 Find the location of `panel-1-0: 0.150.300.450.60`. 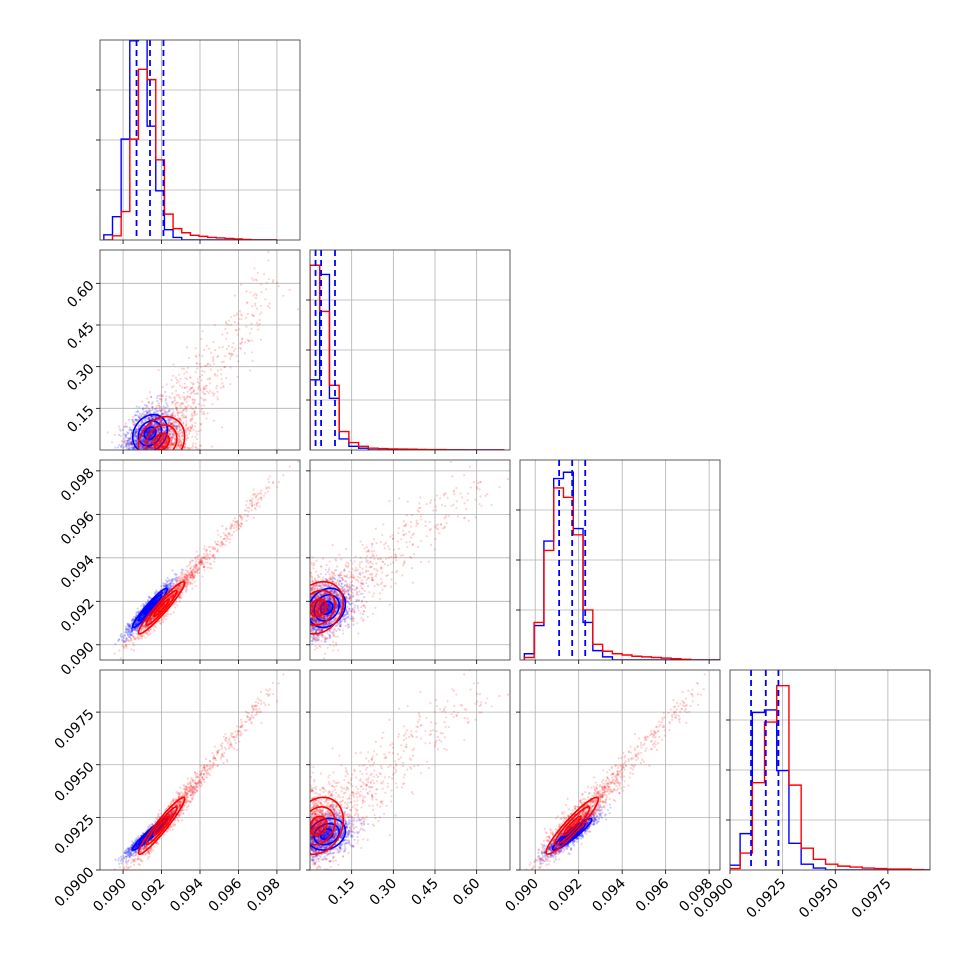

panel-1-0: 0.150.300.450.60 is located at coordinates (182, 351).